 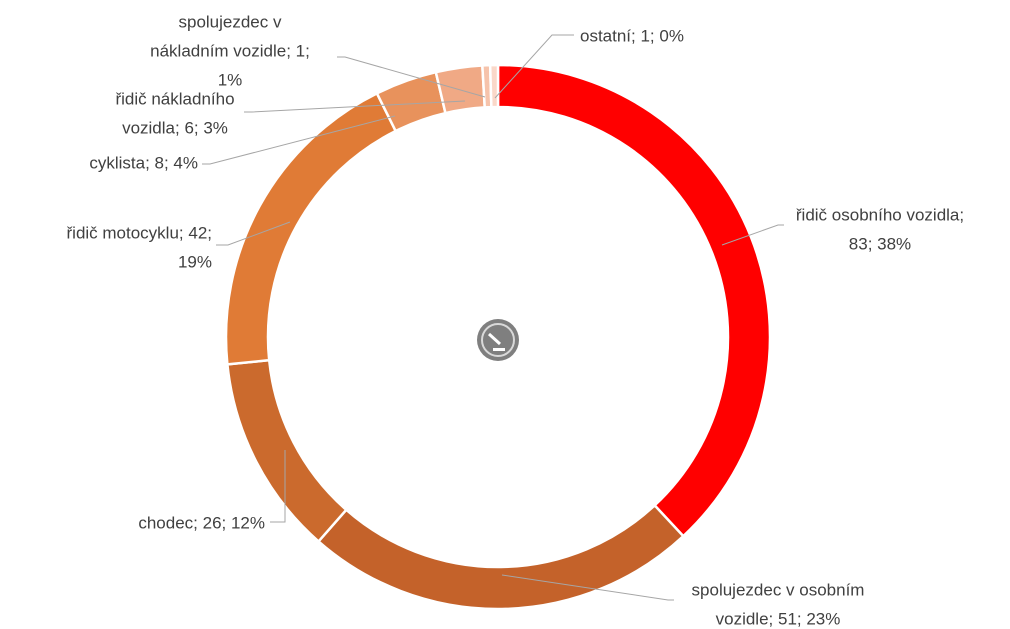 What do you see at coordinates (880, 243) in the screenshot?
I see `data-label: 83; 38%` at bounding box center [880, 243].